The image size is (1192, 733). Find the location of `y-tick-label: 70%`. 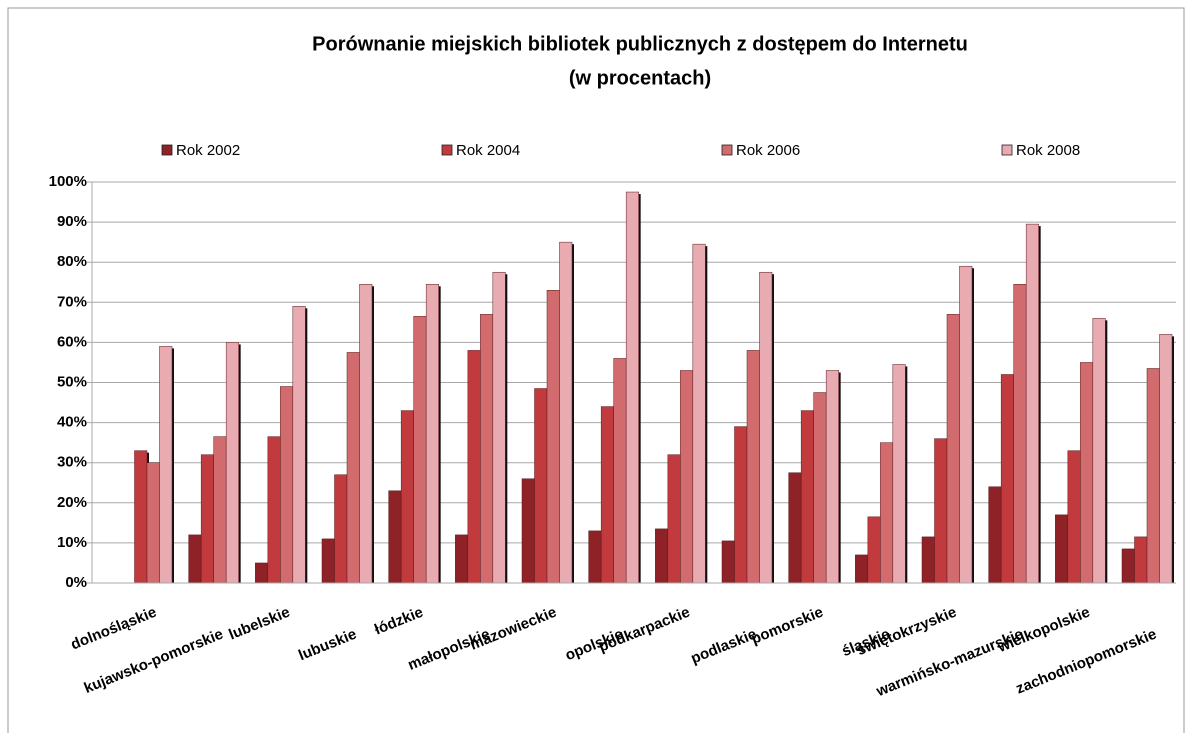

y-tick-label: 70% is located at coordinates (72, 301).